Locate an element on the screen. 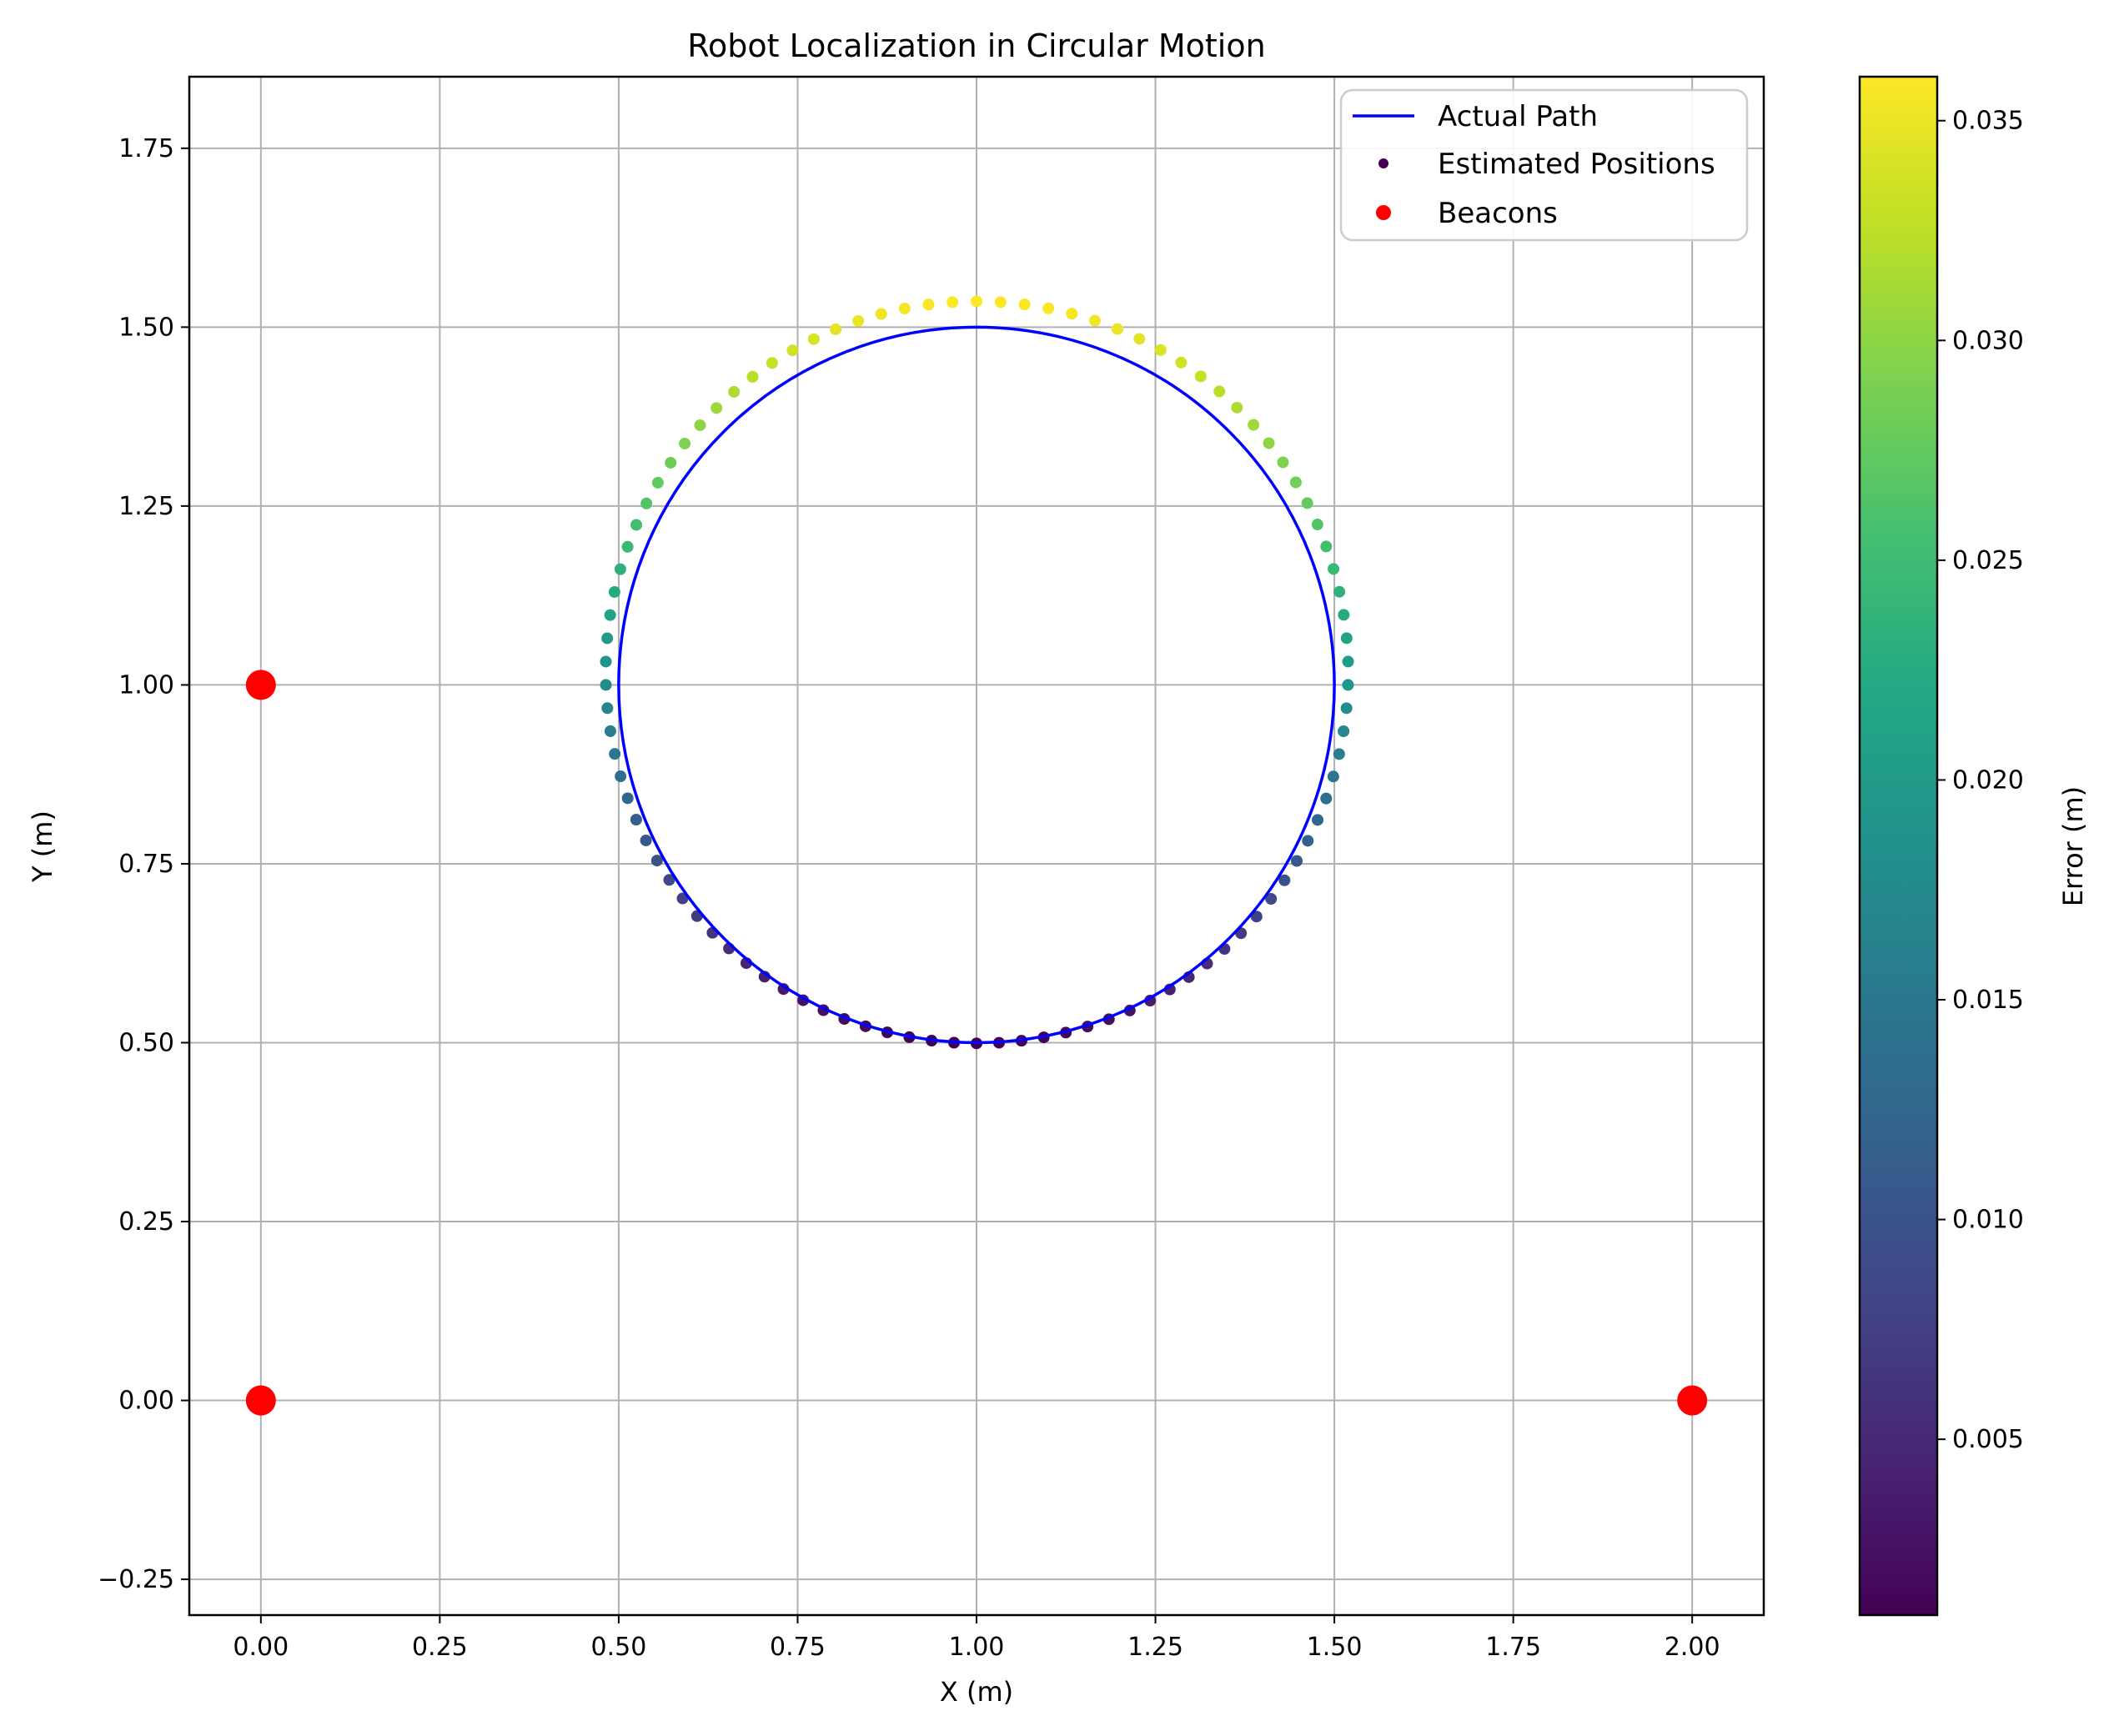  chart-title: Robot Localization in Circular Motion is located at coordinates (976, 46).